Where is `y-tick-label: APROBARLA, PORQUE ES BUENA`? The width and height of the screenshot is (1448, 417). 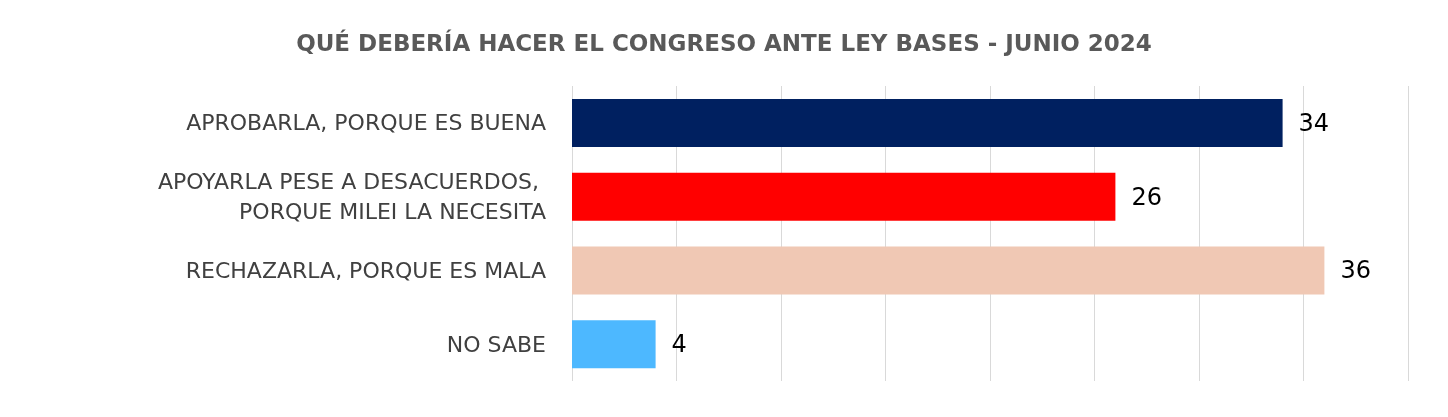
y-tick-label: APROBARLA, PORQUE ES BUENA is located at coordinates (366, 123).